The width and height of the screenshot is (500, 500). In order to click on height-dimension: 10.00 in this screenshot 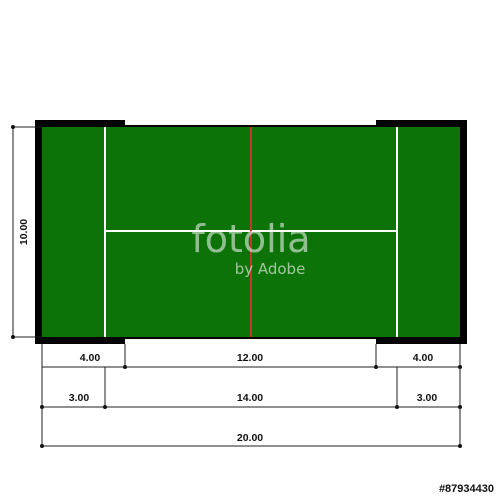, I will do `click(25, 232)`.